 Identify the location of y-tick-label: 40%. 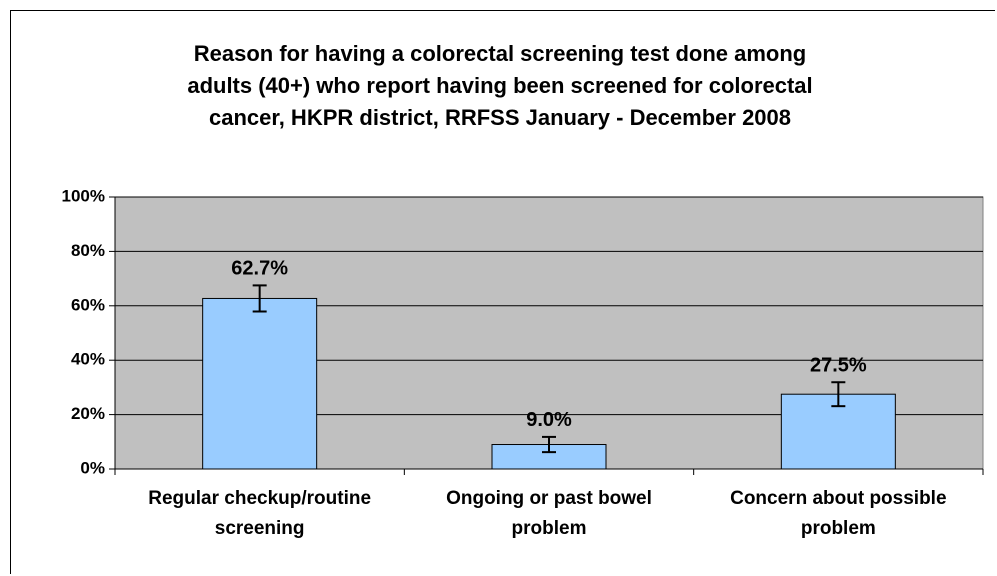
(88, 359).